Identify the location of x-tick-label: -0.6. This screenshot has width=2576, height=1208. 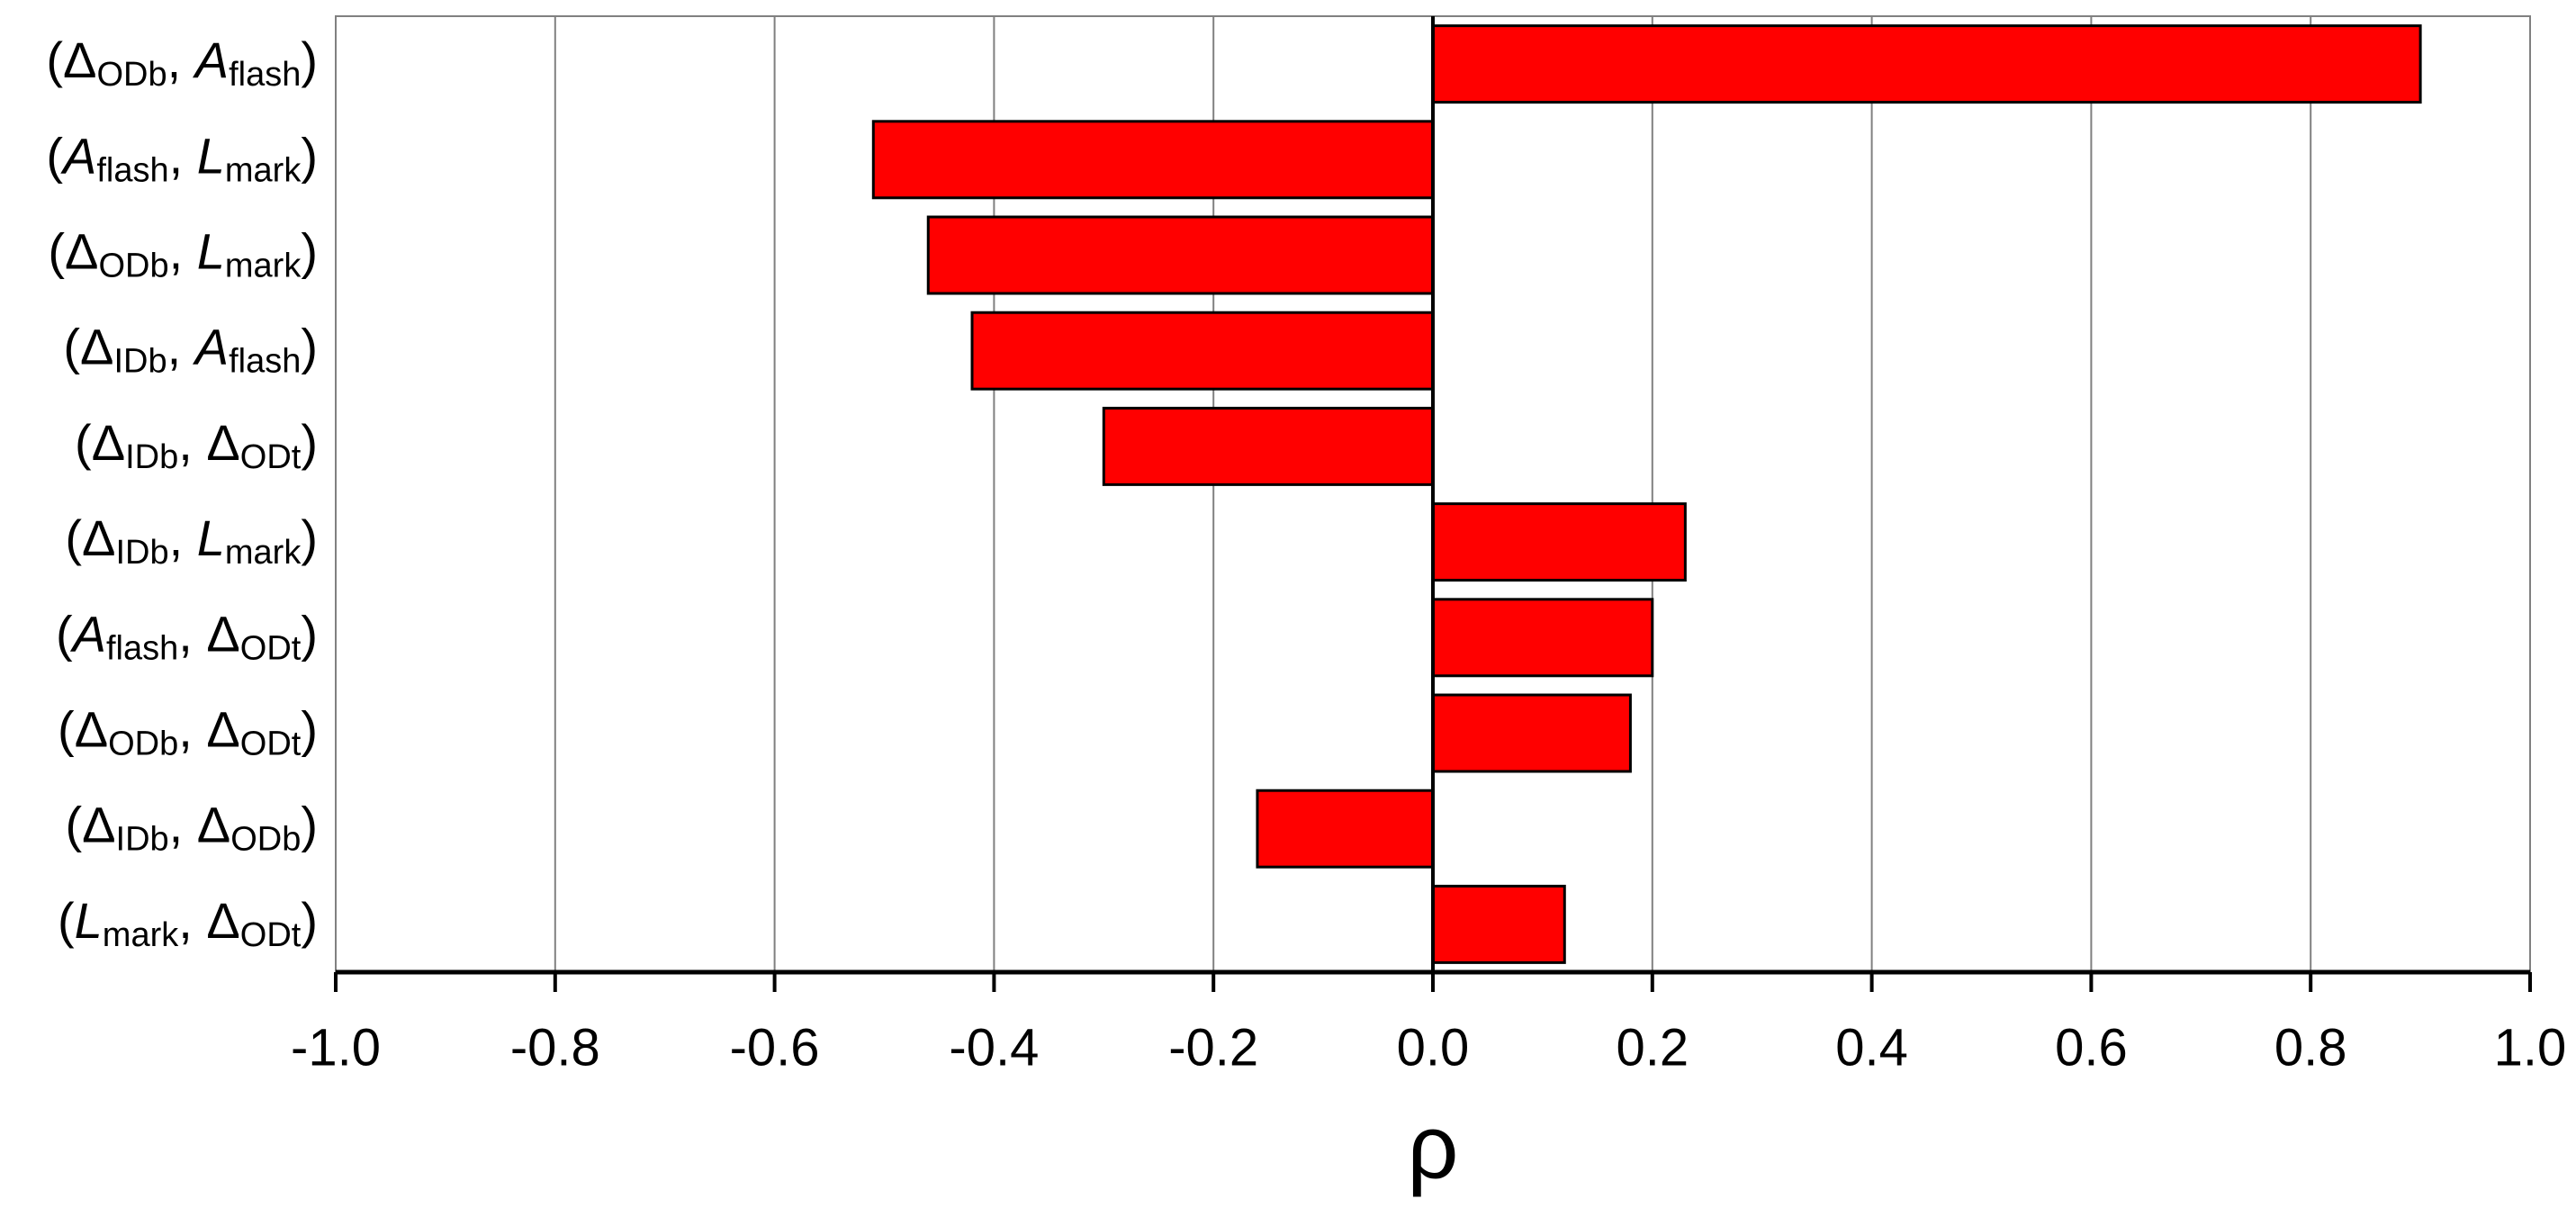
(775, 1047).